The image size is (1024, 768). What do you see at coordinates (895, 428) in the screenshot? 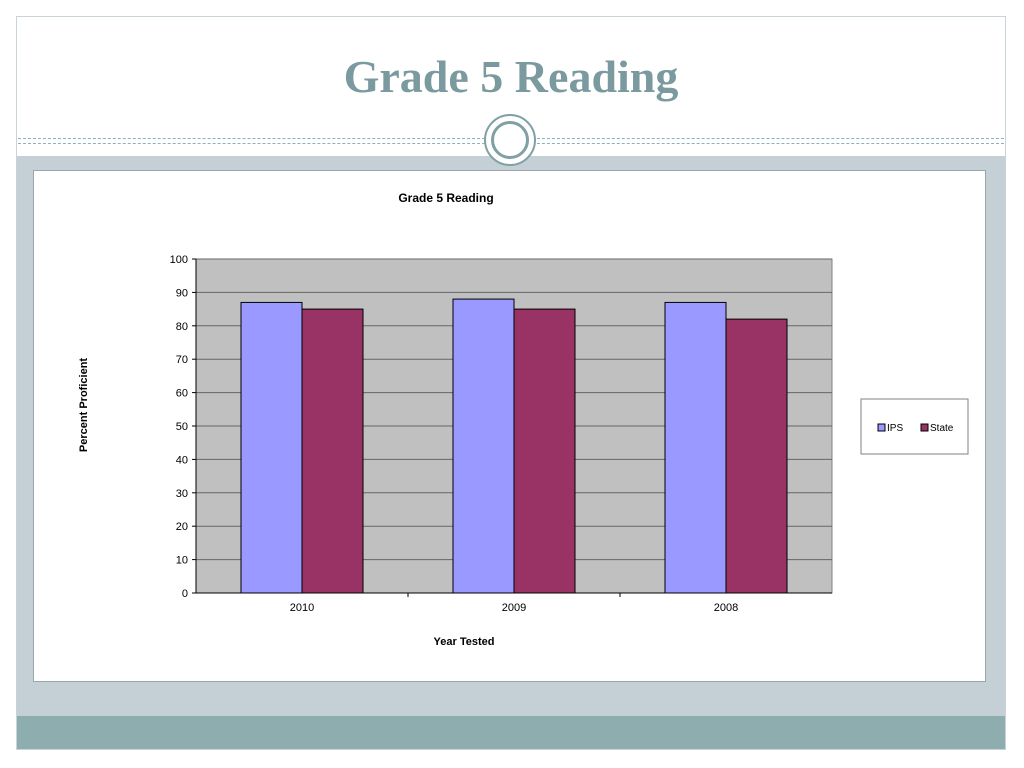
I see `legend-label-ips: IPS` at bounding box center [895, 428].